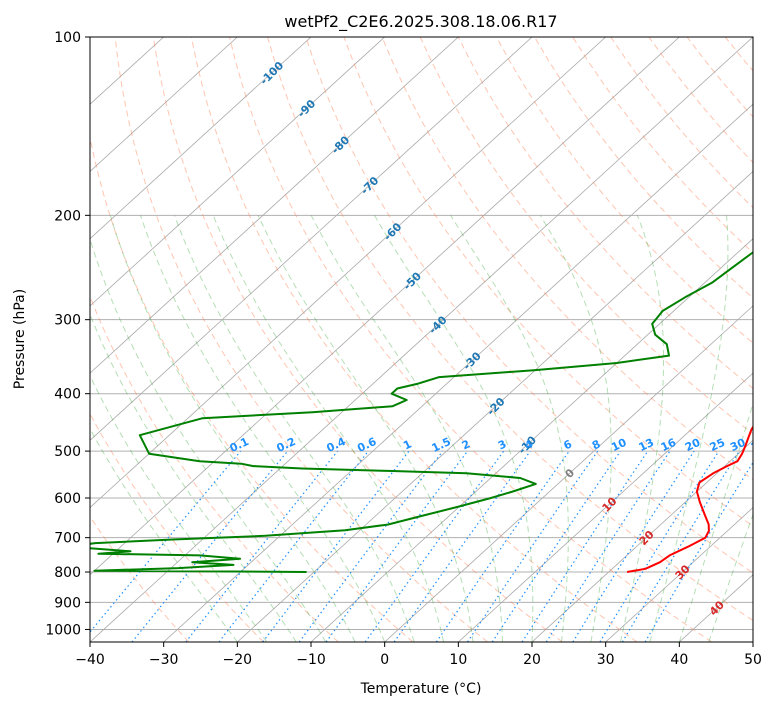 Image resolution: width=775 pixels, height=708 pixels. Describe the element at coordinates (67, 573) in the screenshot. I see `y-tick-label: 800` at that location.